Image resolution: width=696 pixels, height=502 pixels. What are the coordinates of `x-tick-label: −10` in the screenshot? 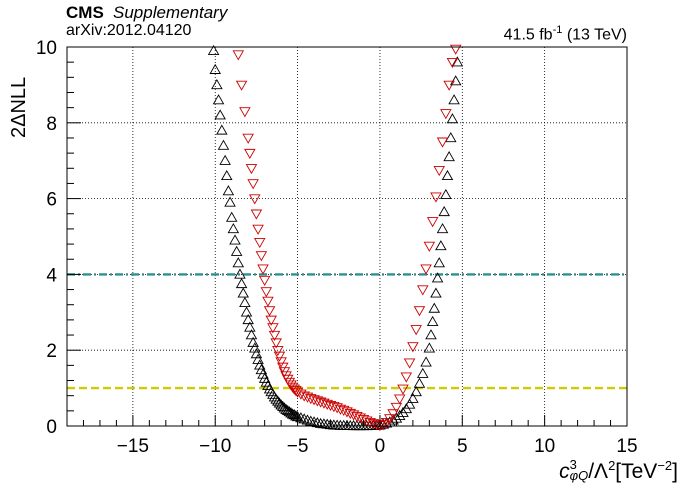 It's located at (215, 446).